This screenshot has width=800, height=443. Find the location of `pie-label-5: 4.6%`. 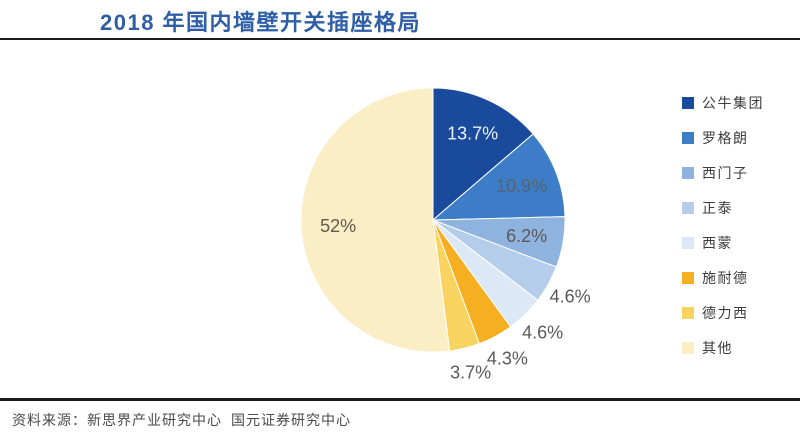

pie-label-5: 4.6% is located at coordinates (542, 332).